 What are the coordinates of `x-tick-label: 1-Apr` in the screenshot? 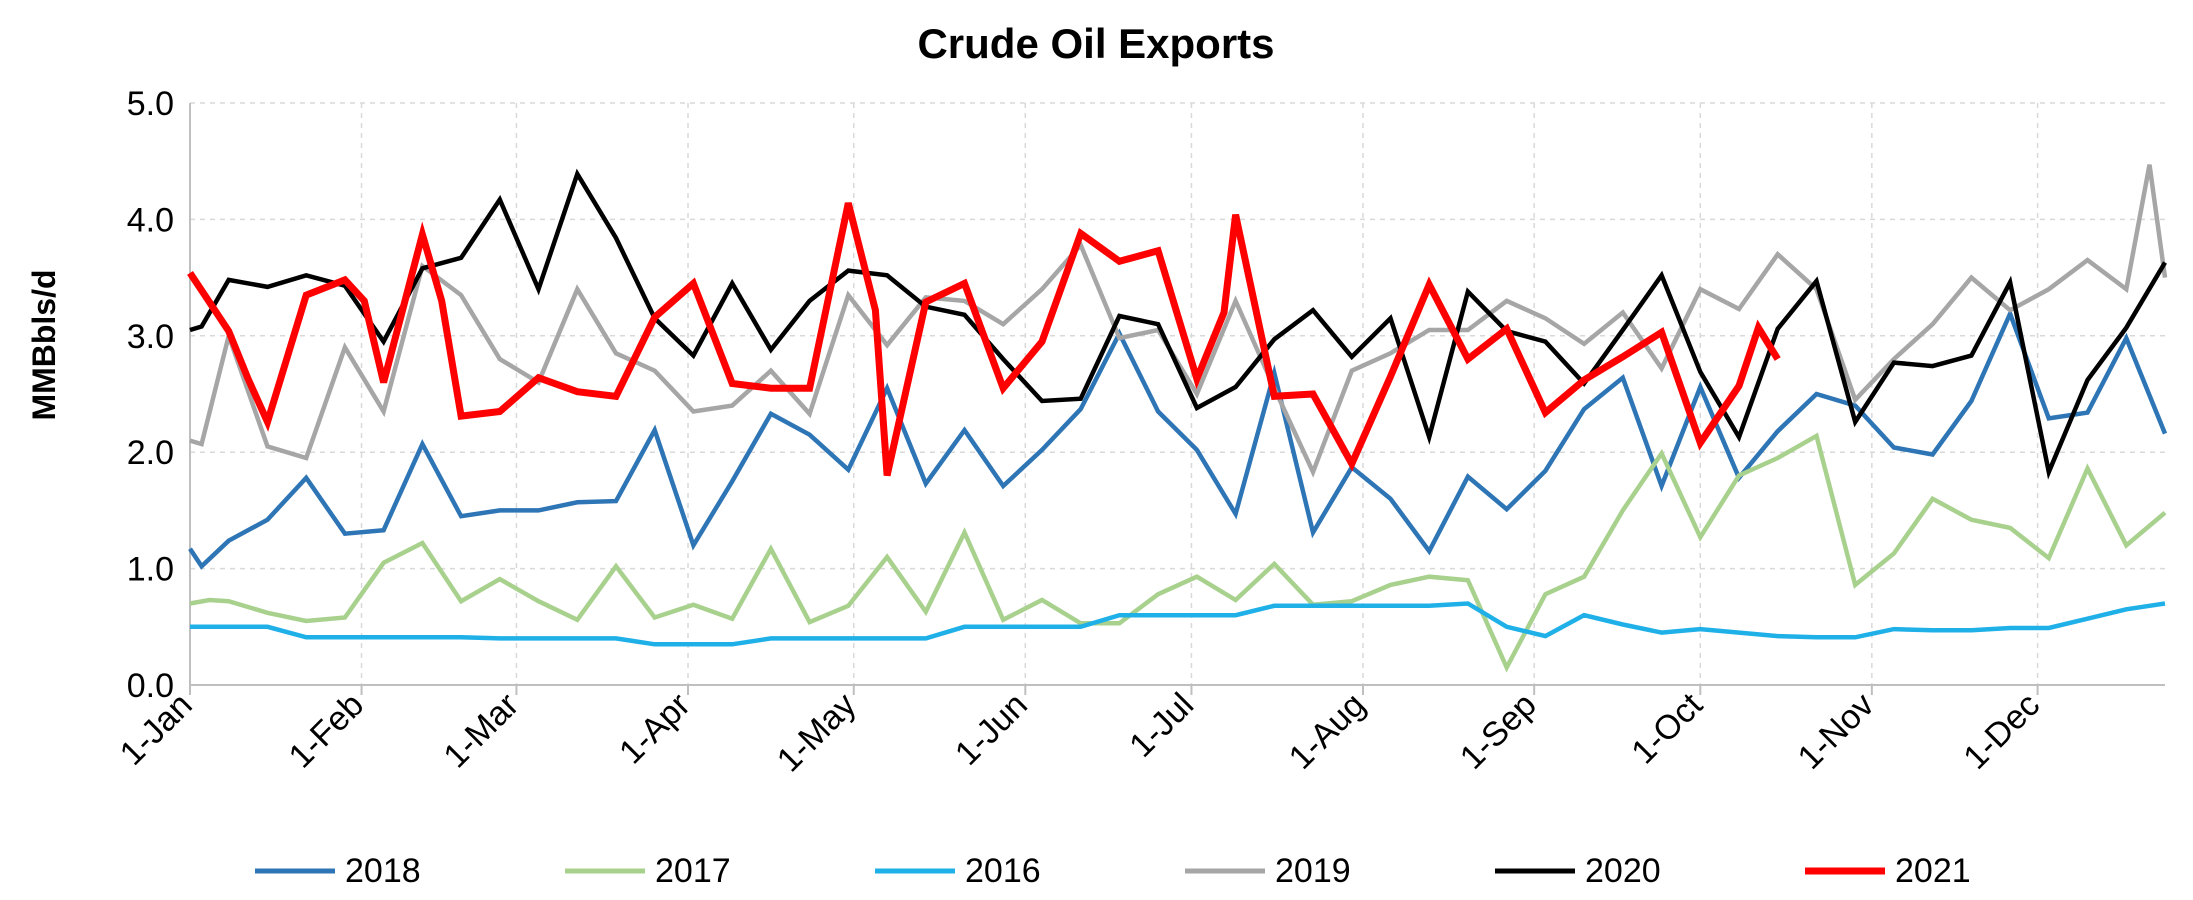 It's located at (655, 729).